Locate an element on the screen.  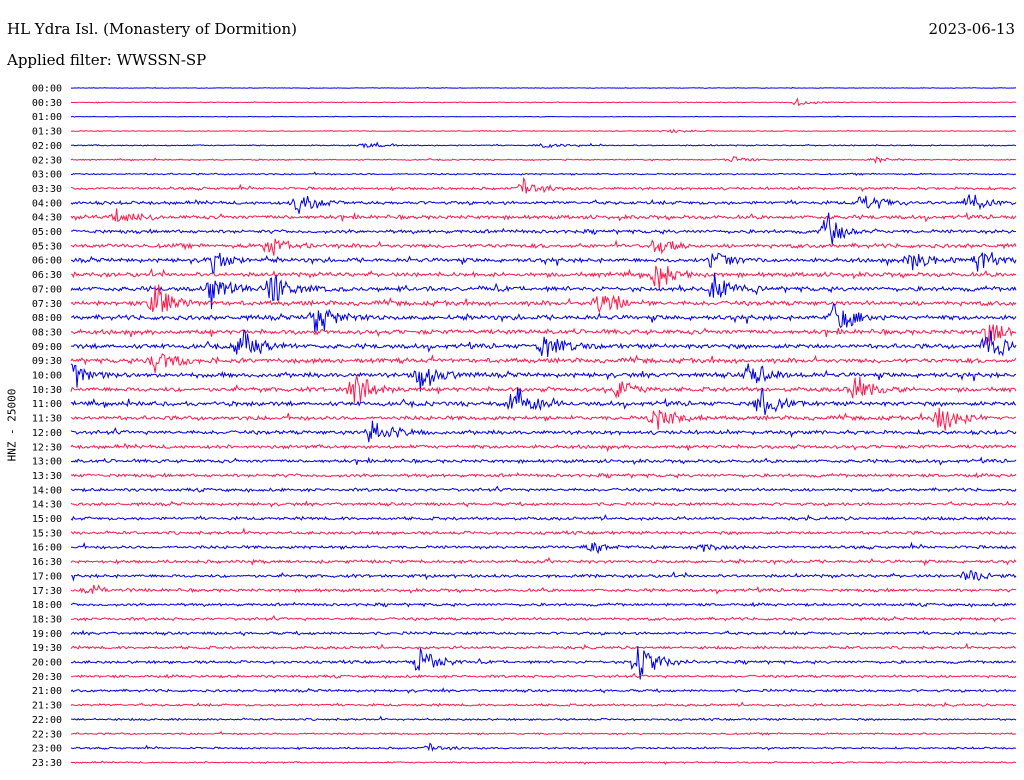
y-tick-label: 07:00 is located at coordinates (47, 289).